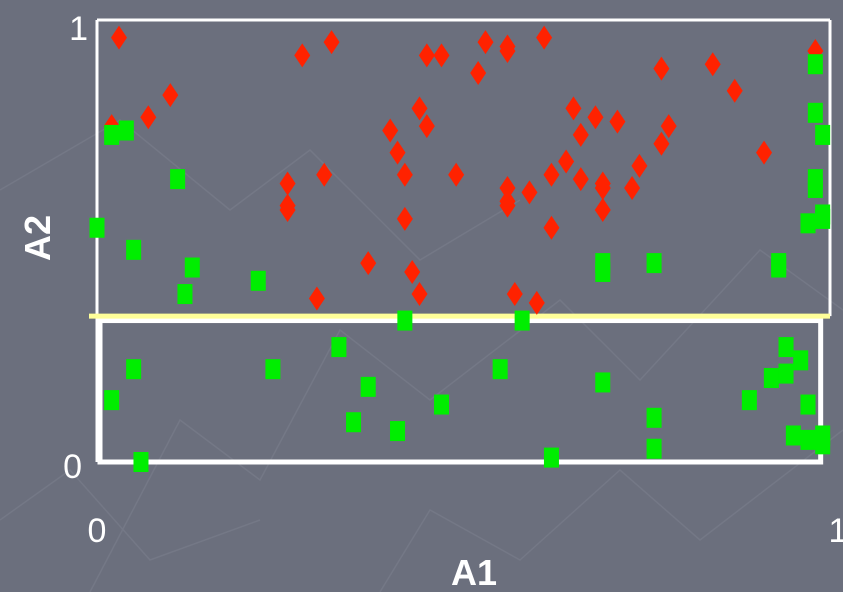  I want to click on x-axis-title: A1, so click(474, 572).